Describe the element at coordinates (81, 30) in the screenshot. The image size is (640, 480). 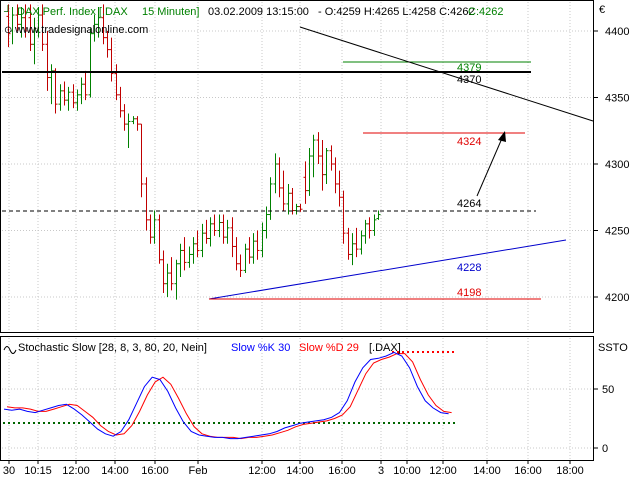
I see `watermark: www.tradesignalonline.com` at that location.